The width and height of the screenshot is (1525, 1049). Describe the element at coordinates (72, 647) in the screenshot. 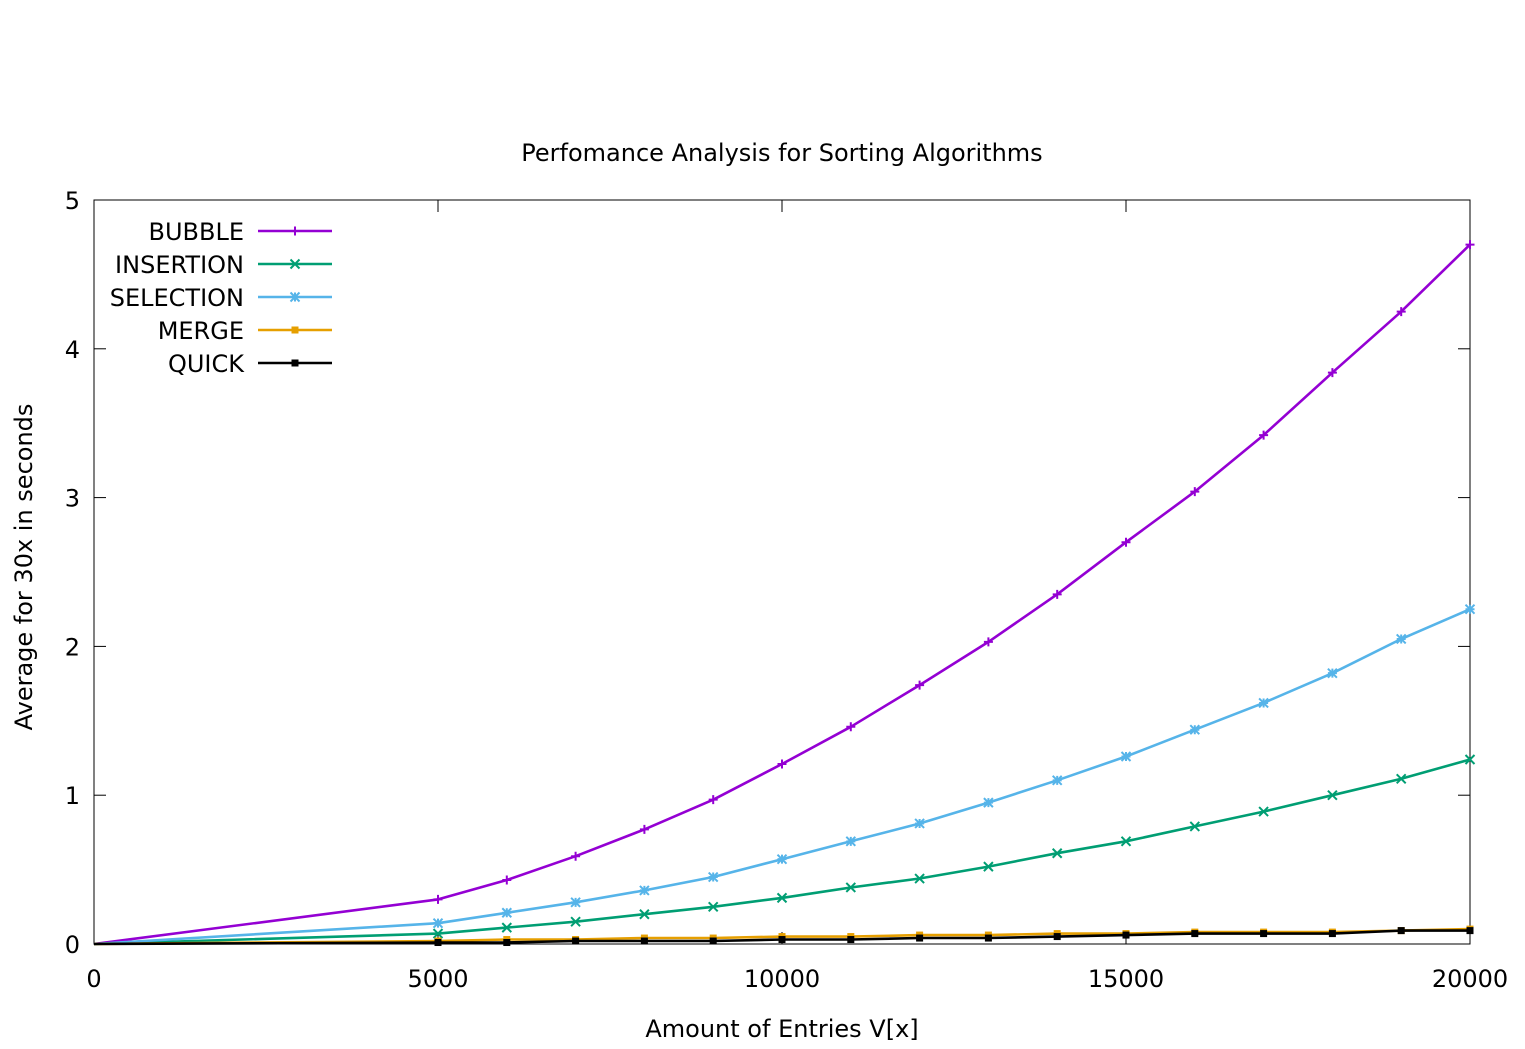

I see `y-tick-label: 2` at that location.